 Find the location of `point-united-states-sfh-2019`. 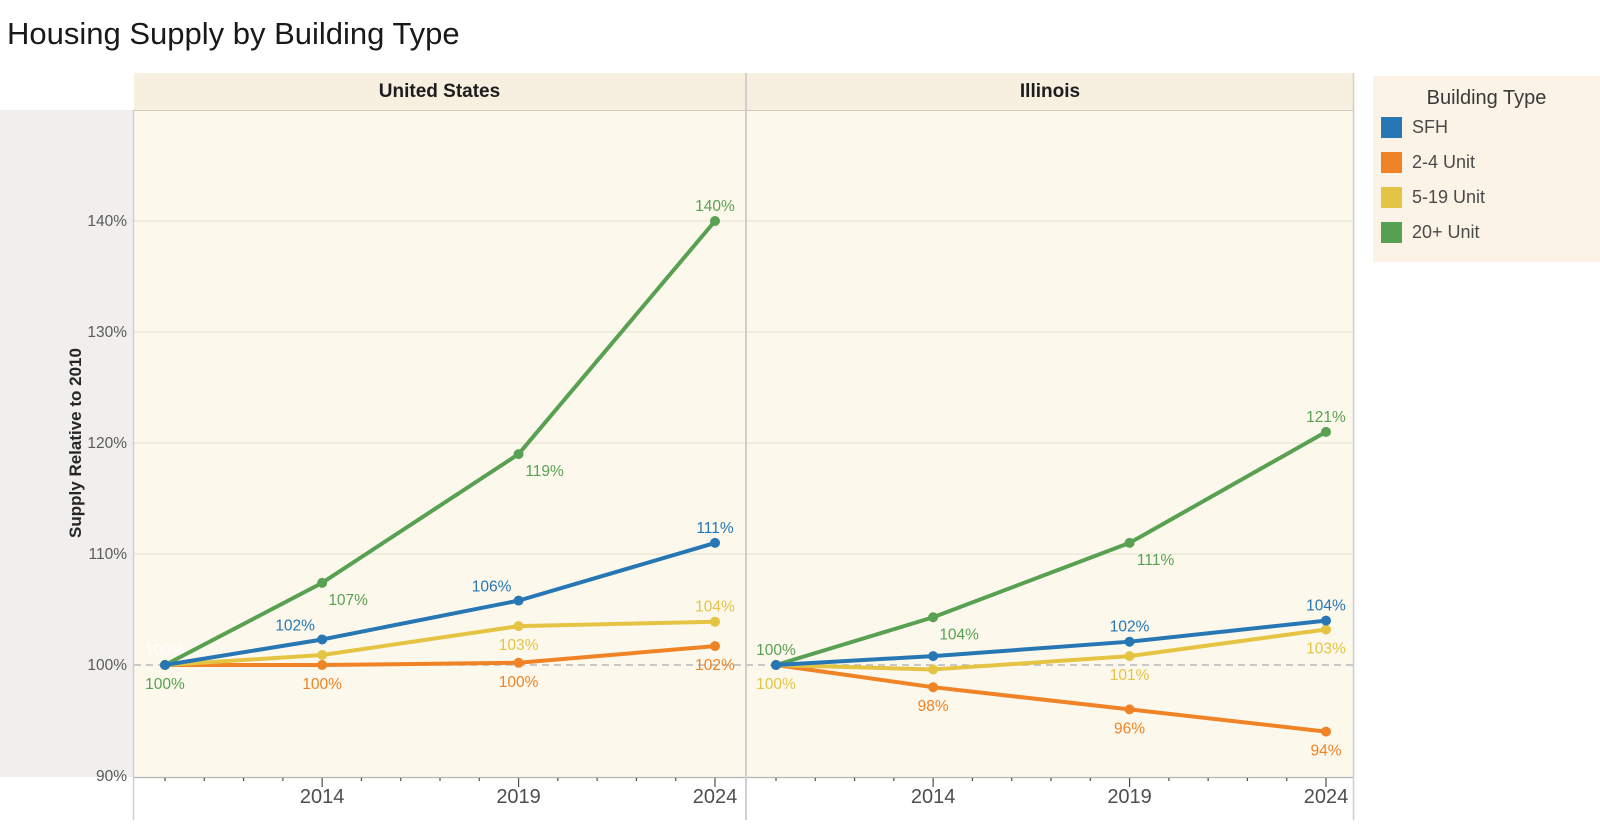

point-united-states-sfh-2019 is located at coordinates (518, 600).